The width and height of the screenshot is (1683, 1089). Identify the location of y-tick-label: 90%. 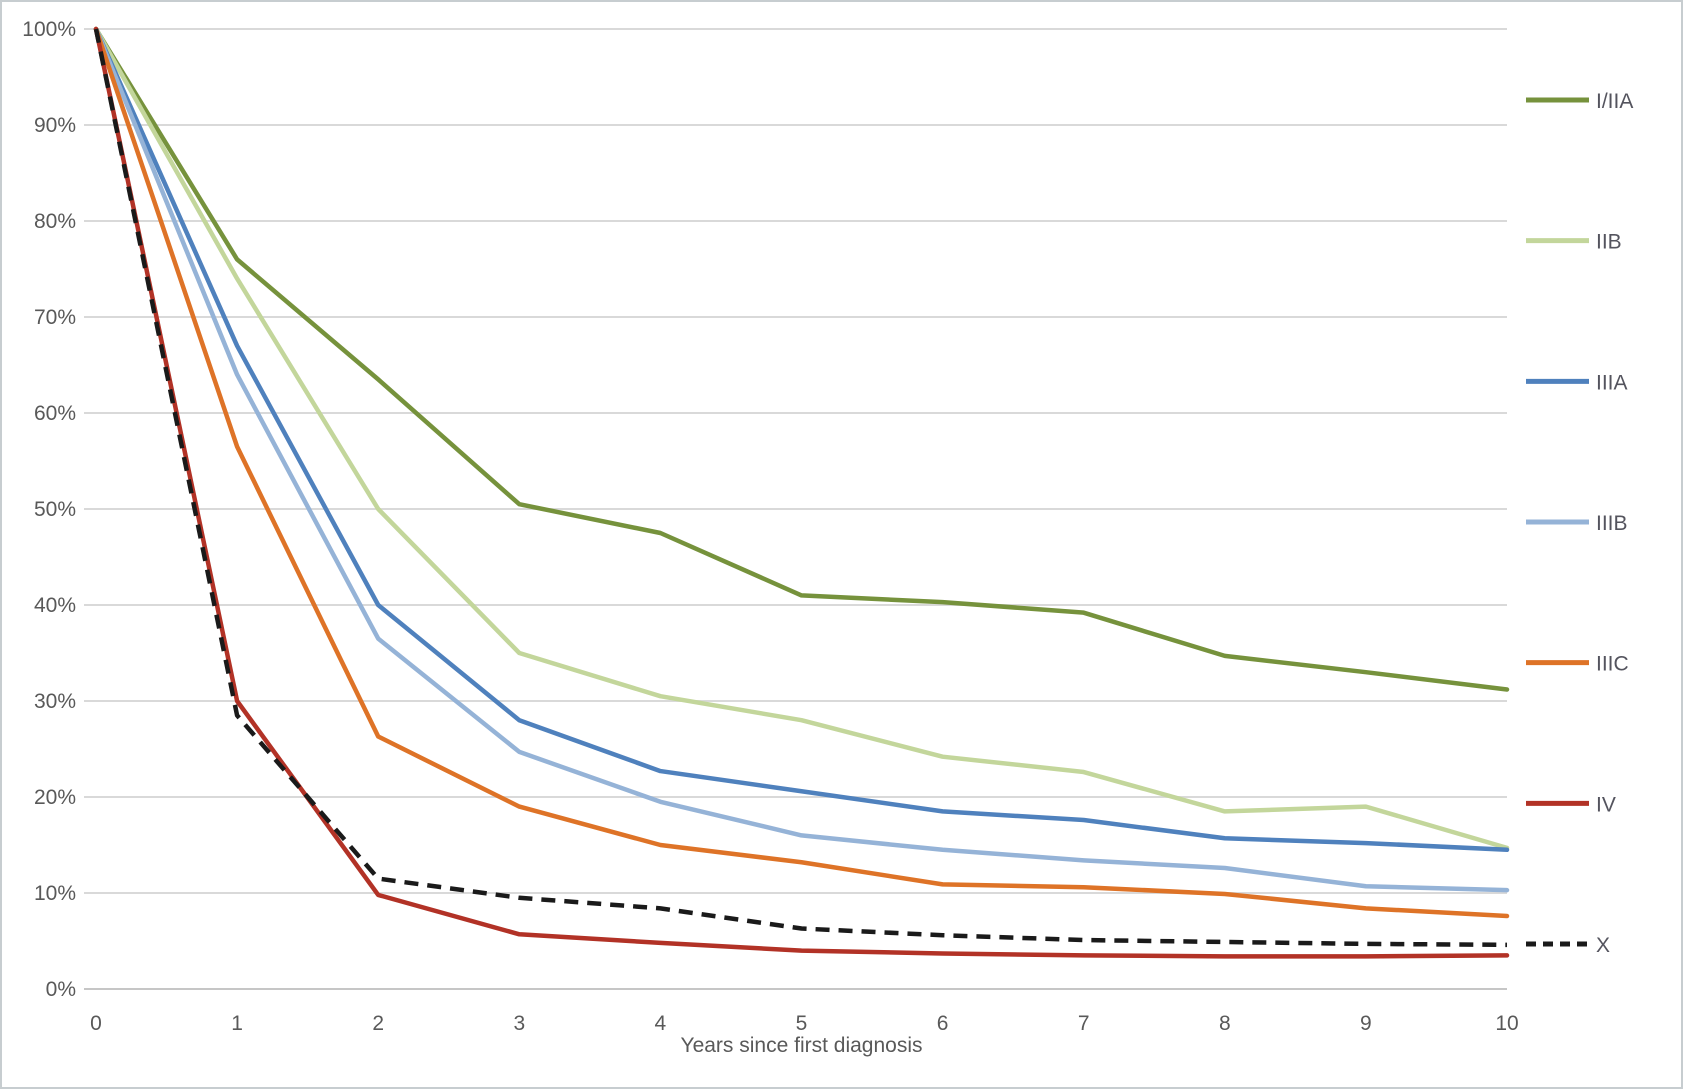
(55, 125).